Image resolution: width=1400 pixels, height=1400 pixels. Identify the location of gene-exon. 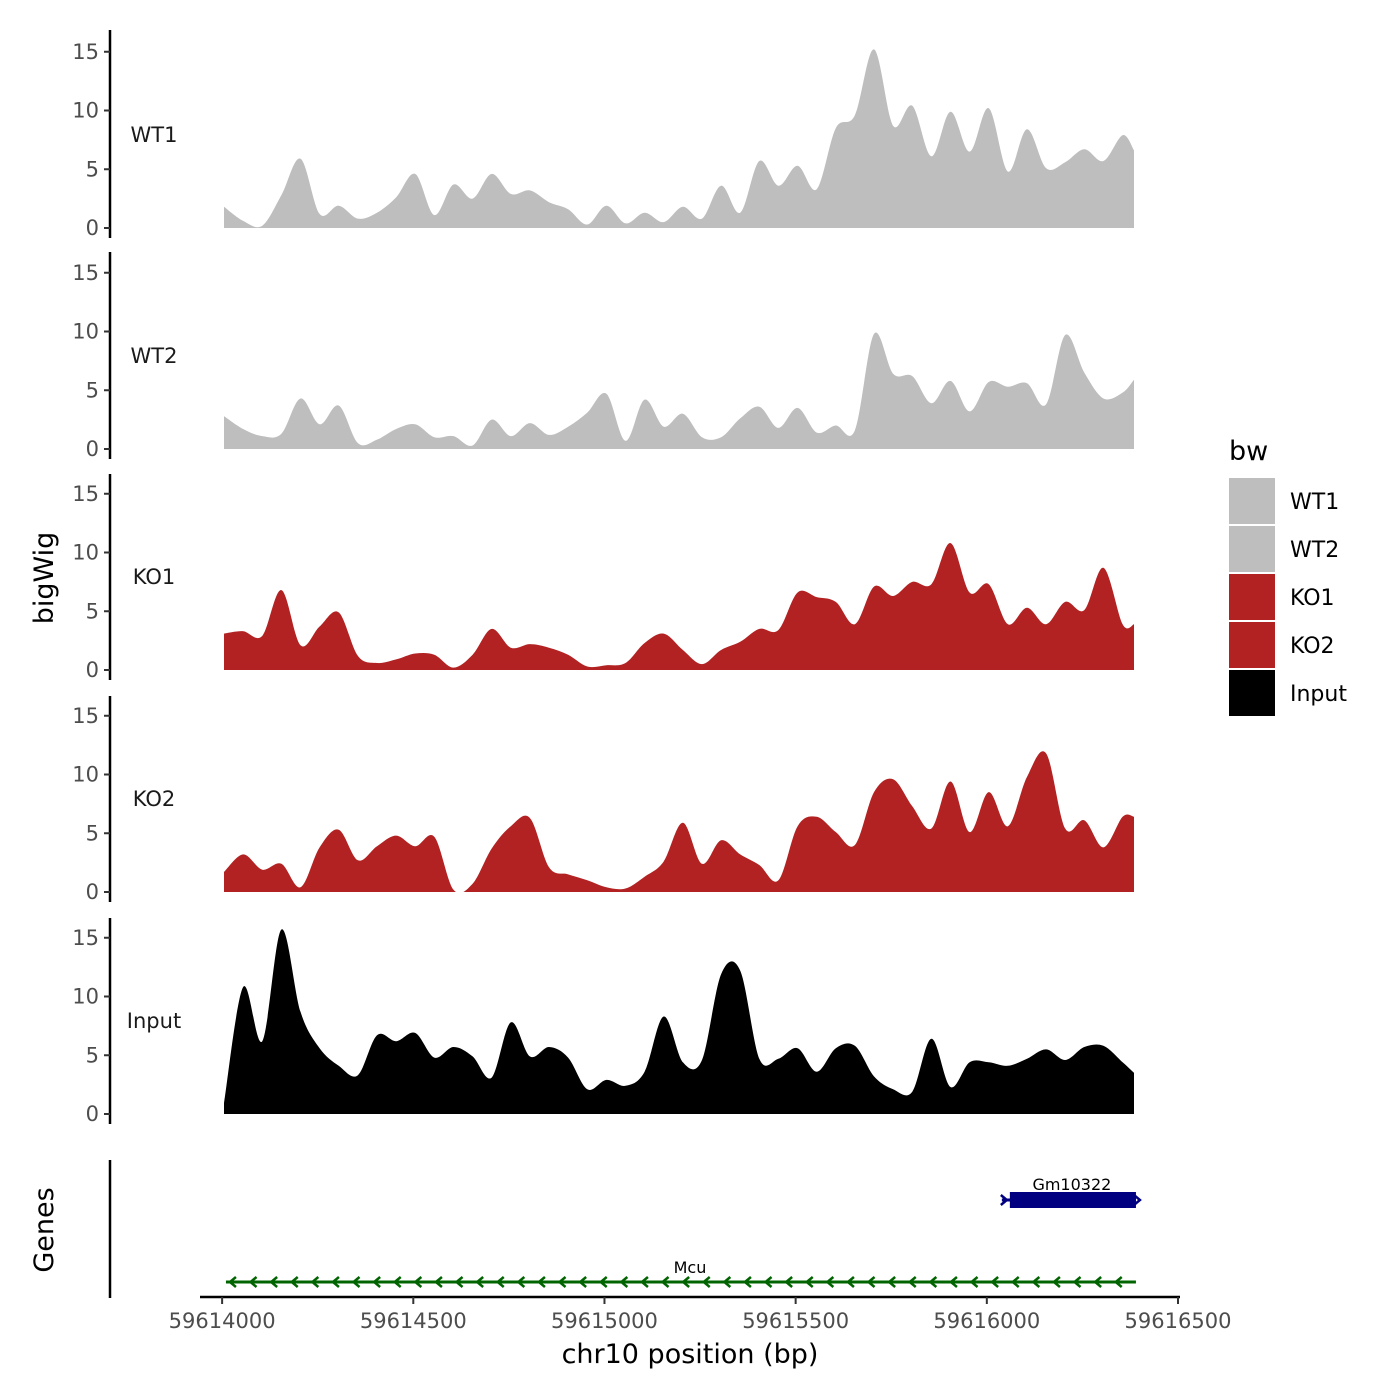
(1072, 1200).